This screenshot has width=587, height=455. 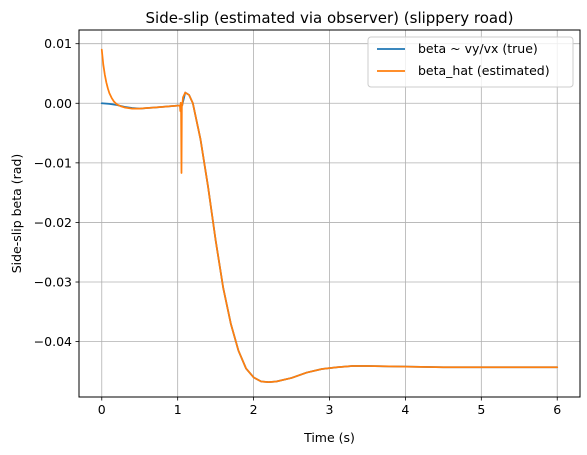 I want to click on legend-frame, so click(x=470, y=62).